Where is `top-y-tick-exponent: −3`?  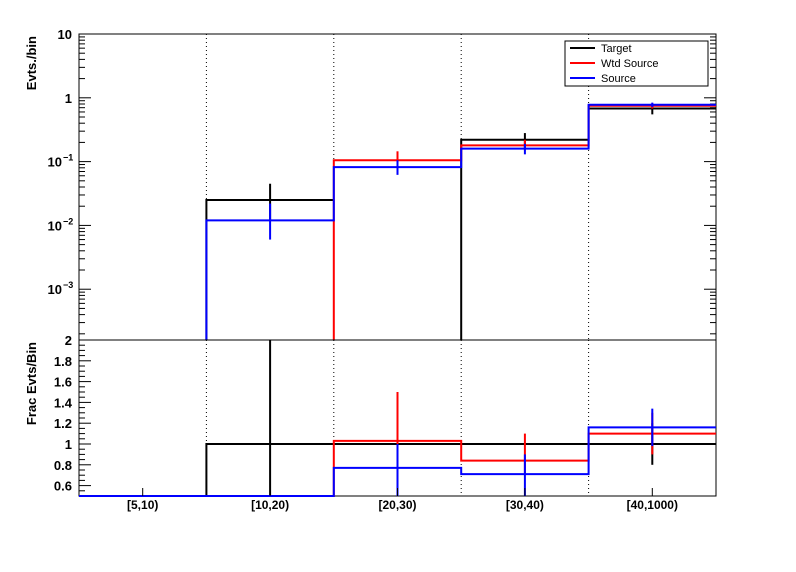
top-y-tick-exponent: −3 is located at coordinates (68, 285).